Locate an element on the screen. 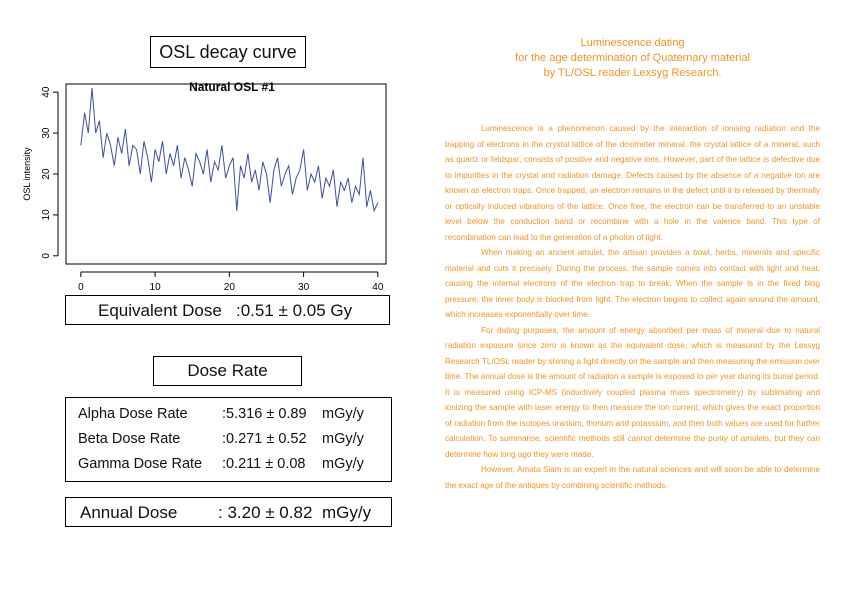 This screenshot has width=842, height=595. y-tick-label: 10 is located at coordinates (46, 215).